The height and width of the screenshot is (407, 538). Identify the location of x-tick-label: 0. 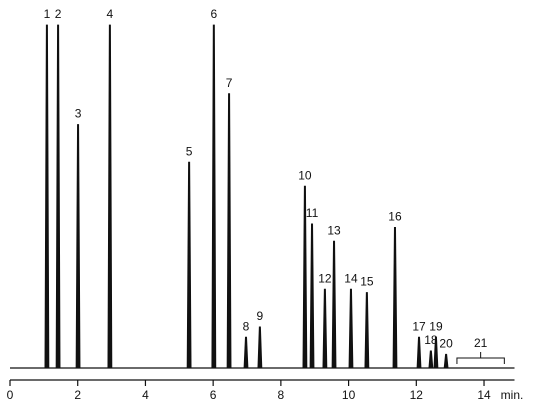
(10, 395).